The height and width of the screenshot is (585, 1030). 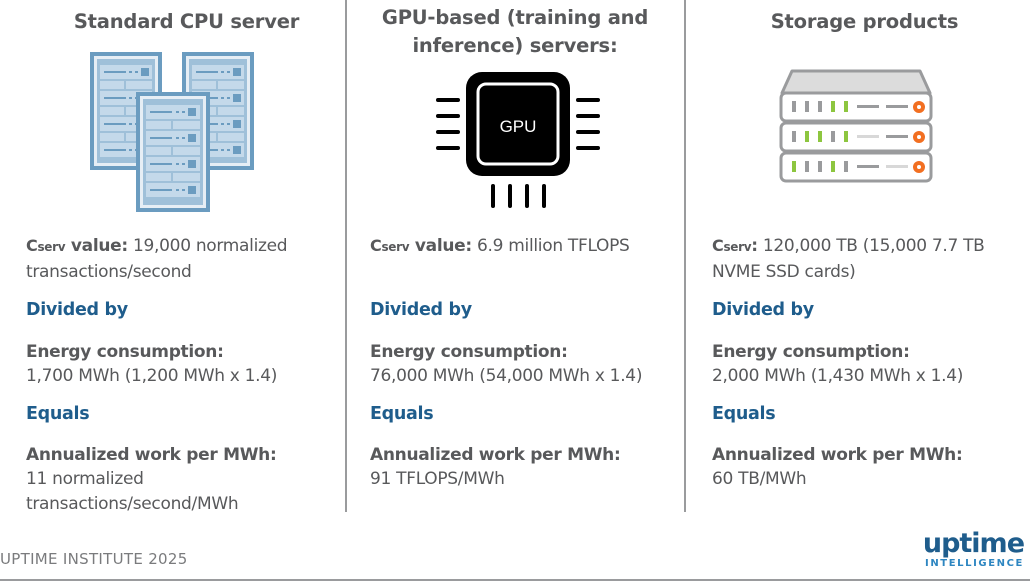 I want to click on column-title: Storage products, so click(x=864, y=21).